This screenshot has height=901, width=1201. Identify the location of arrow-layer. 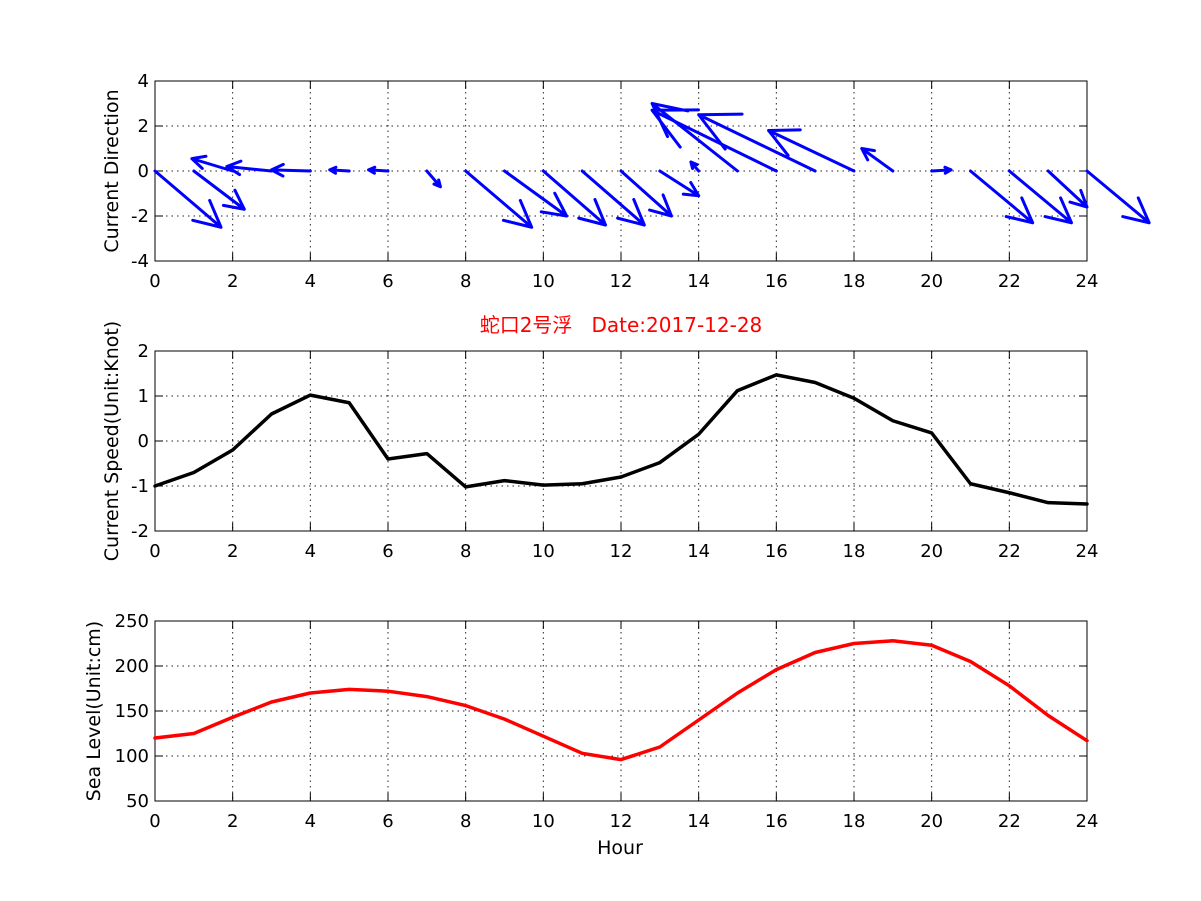
(652, 165).